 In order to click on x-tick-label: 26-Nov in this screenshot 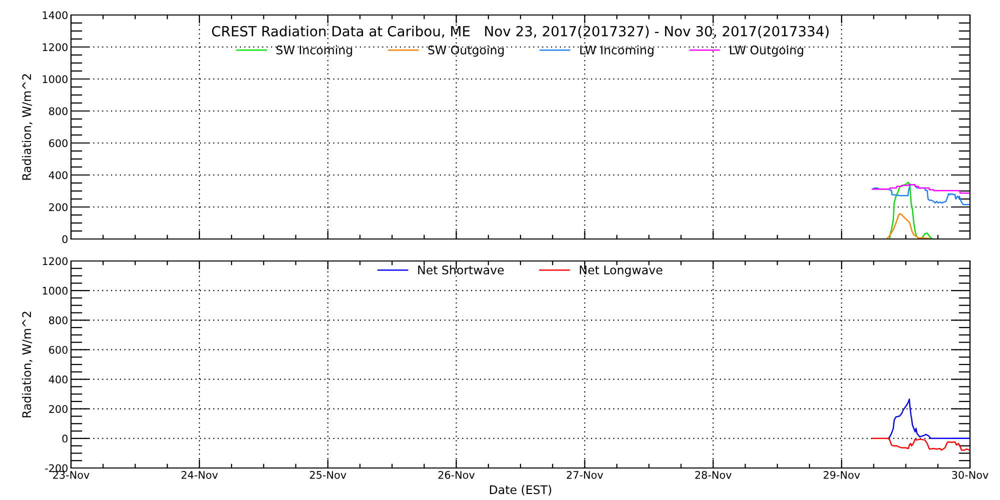, I will do `click(456, 474)`.